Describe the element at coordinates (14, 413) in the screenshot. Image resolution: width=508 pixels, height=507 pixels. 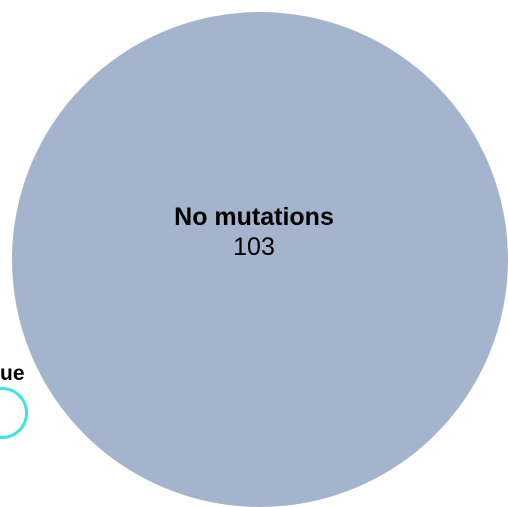
I see `left-set-circle` at that location.